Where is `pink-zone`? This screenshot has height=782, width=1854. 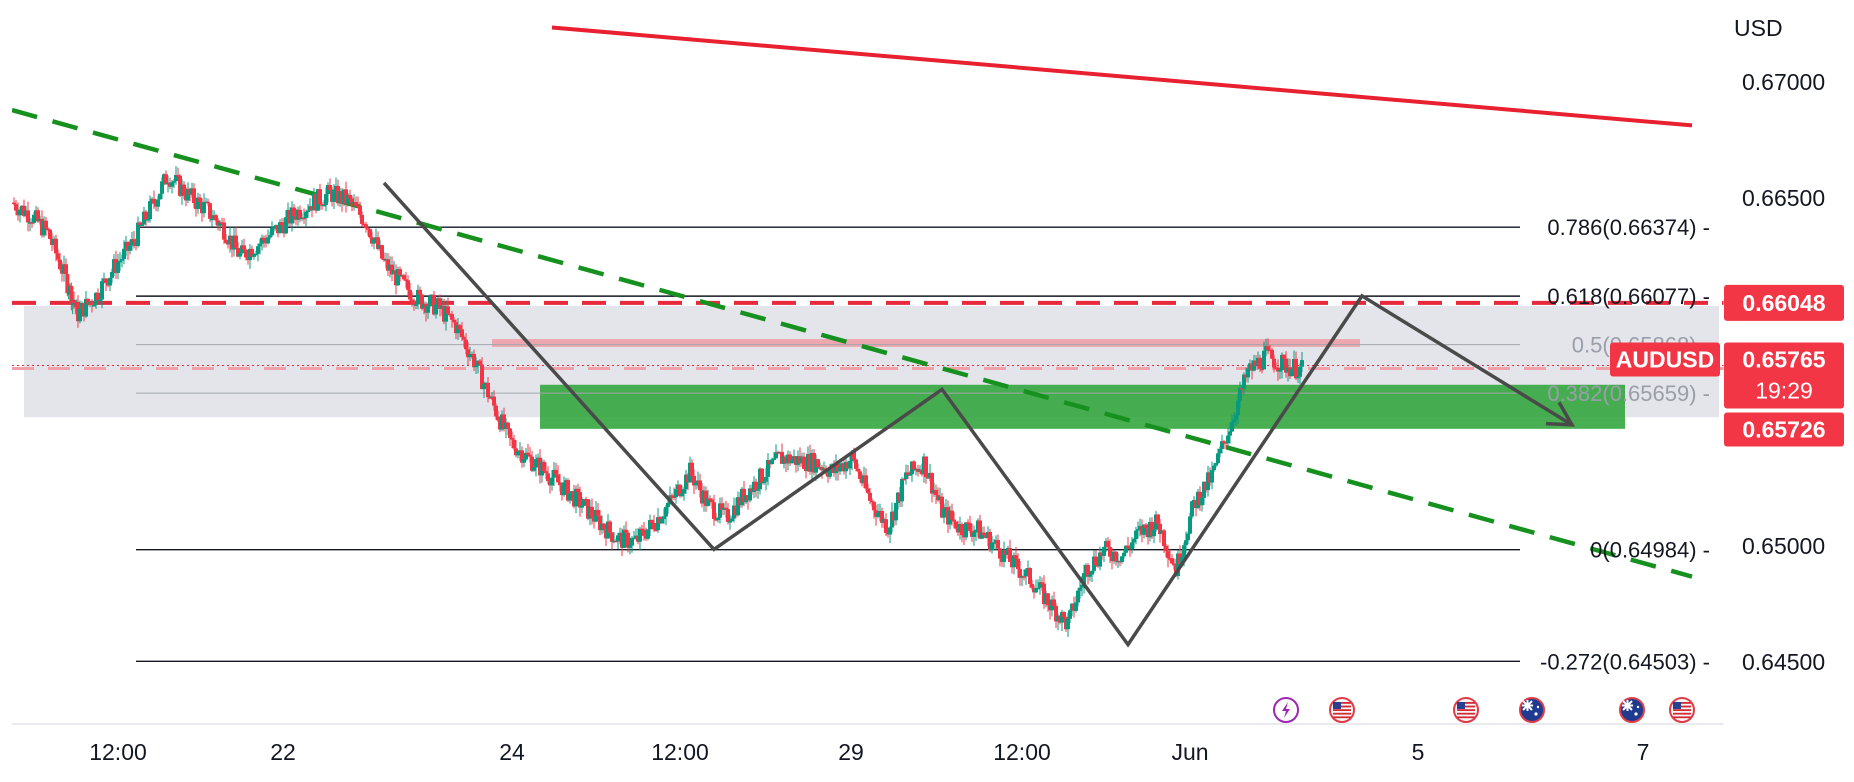
pink-zone is located at coordinates (926, 343).